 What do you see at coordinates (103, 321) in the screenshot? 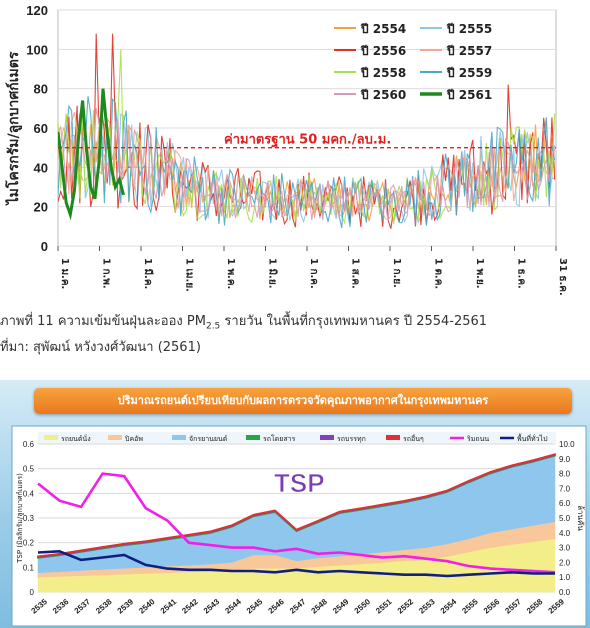
I see `caption-prefix: ภาพที่ 11 ความเข้มข้นฝุ่นละออง PM` at bounding box center [103, 321].